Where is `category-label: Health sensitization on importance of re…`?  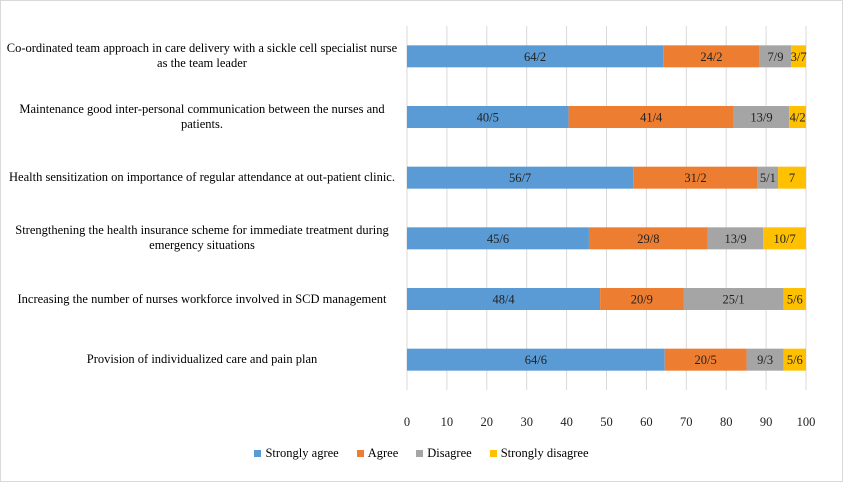
category-label: Health sensitization on importance of re… is located at coordinates (202, 177).